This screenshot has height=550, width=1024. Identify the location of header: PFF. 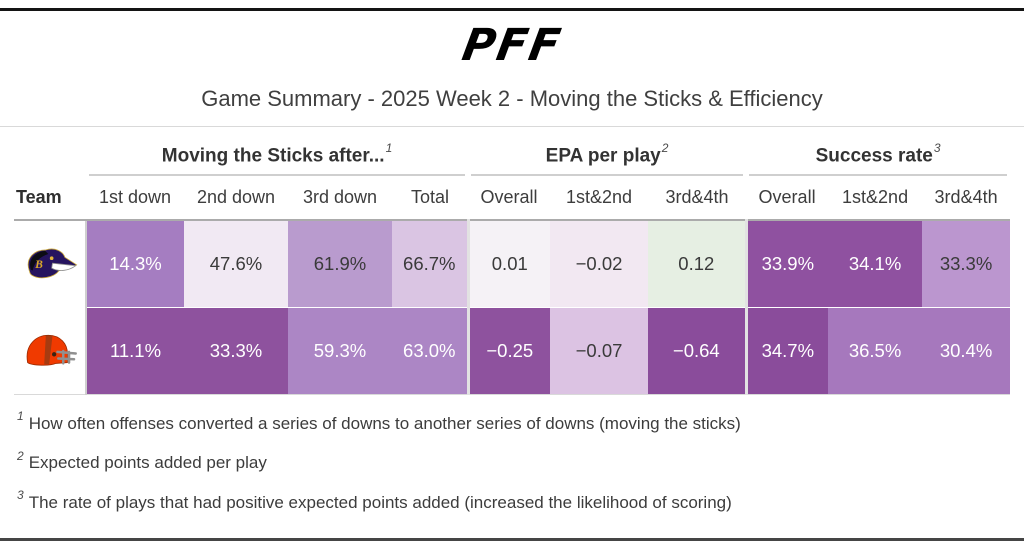
(512, 46).